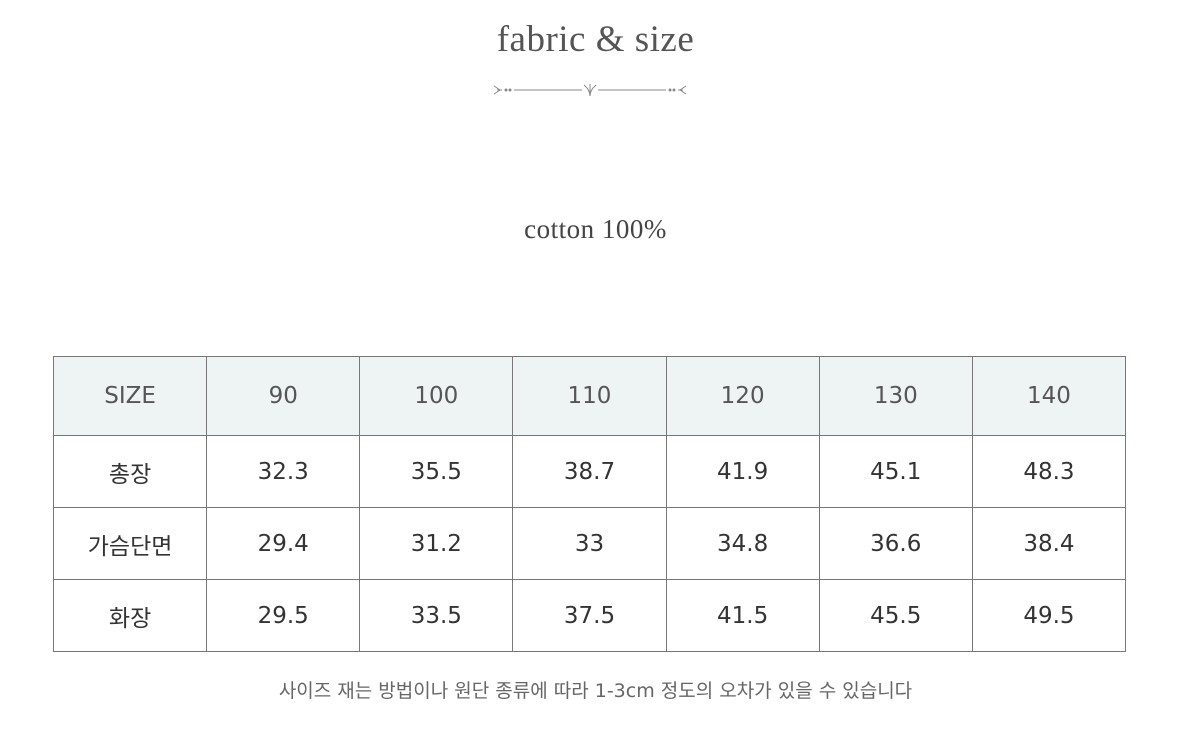  What do you see at coordinates (595, 229) in the screenshot?
I see `fabric-composition: cotton 100%` at bounding box center [595, 229].